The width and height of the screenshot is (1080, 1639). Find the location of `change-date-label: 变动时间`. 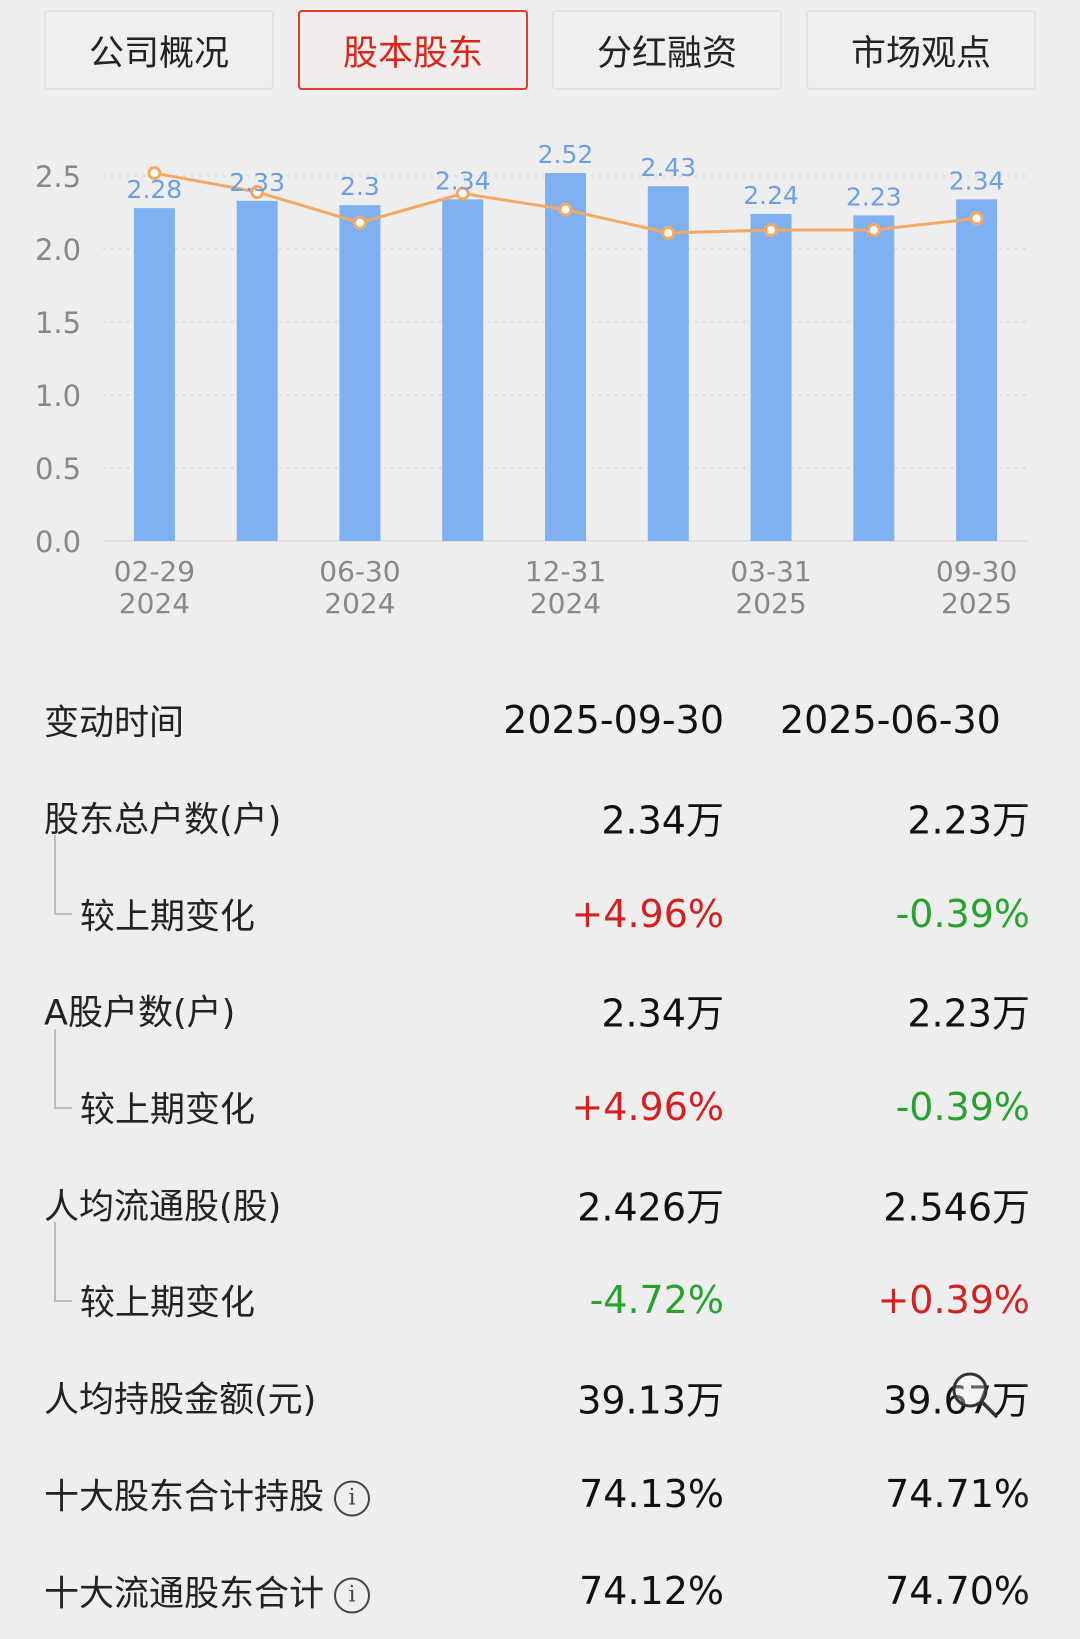

change-date-label: 变动时间 is located at coordinates (114, 723).